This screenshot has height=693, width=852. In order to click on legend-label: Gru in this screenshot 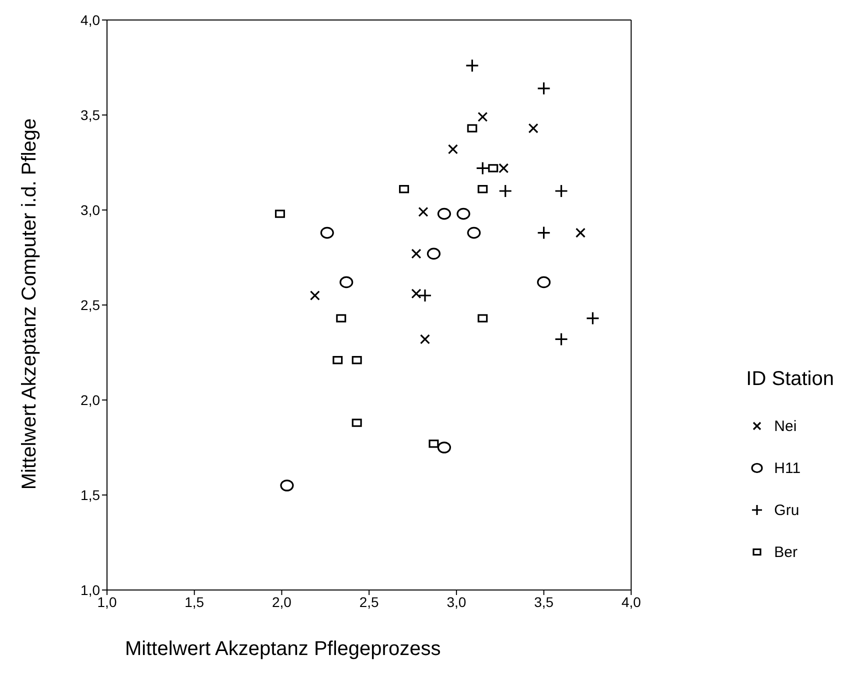, I will do `click(787, 510)`.